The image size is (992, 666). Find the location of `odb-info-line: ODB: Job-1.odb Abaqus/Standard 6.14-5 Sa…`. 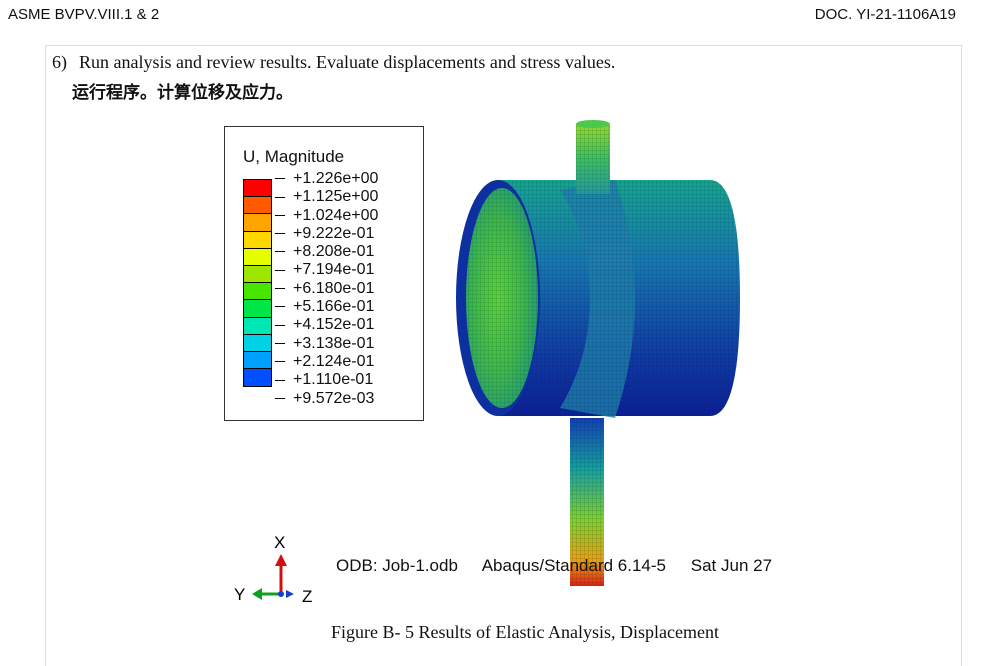

odb-info-line: ODB: Job-1.odb Abaqus/Standard 6.14-5 Sa… is located at coordinates (564, 566).